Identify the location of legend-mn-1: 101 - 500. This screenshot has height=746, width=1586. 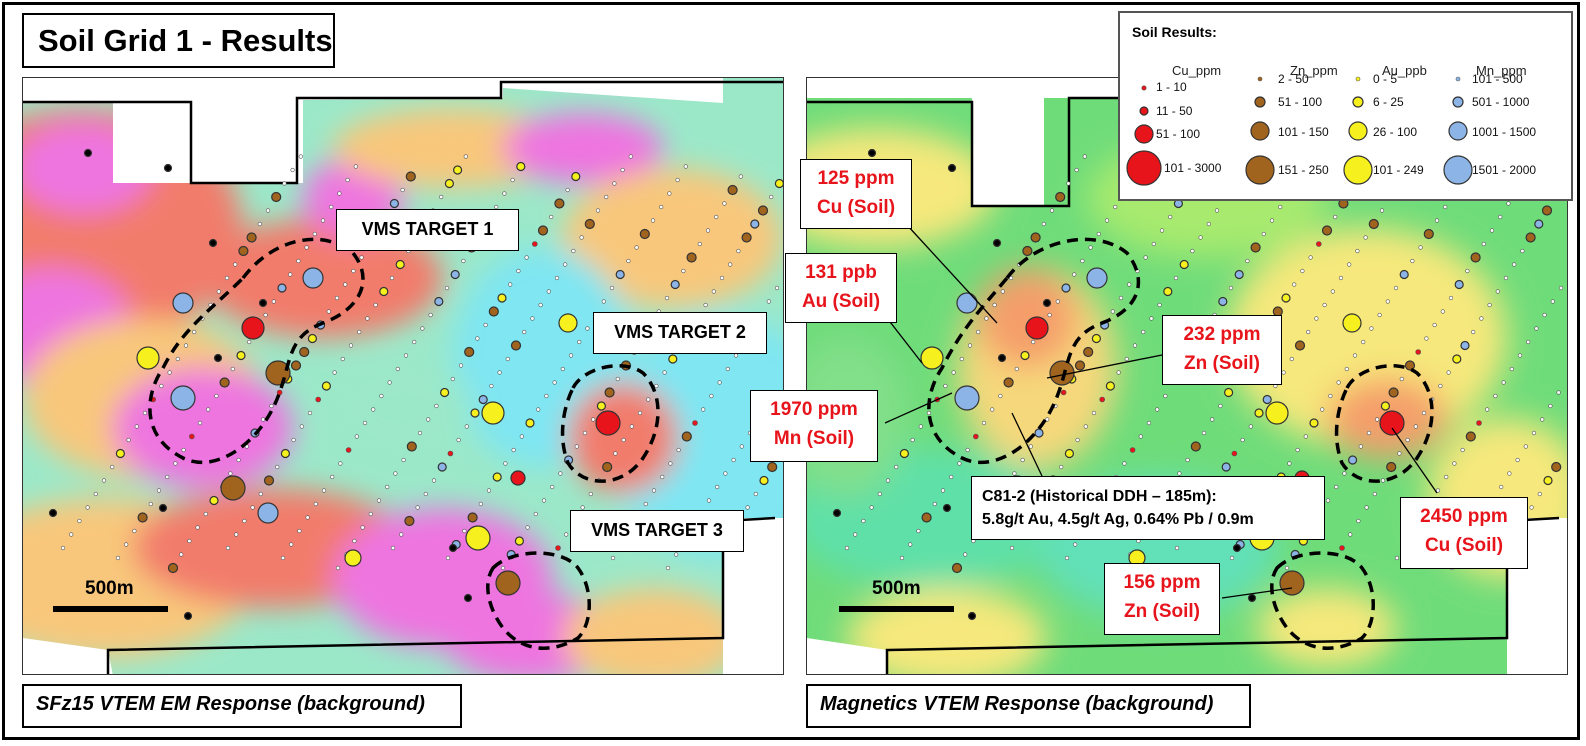
(1497, 79).